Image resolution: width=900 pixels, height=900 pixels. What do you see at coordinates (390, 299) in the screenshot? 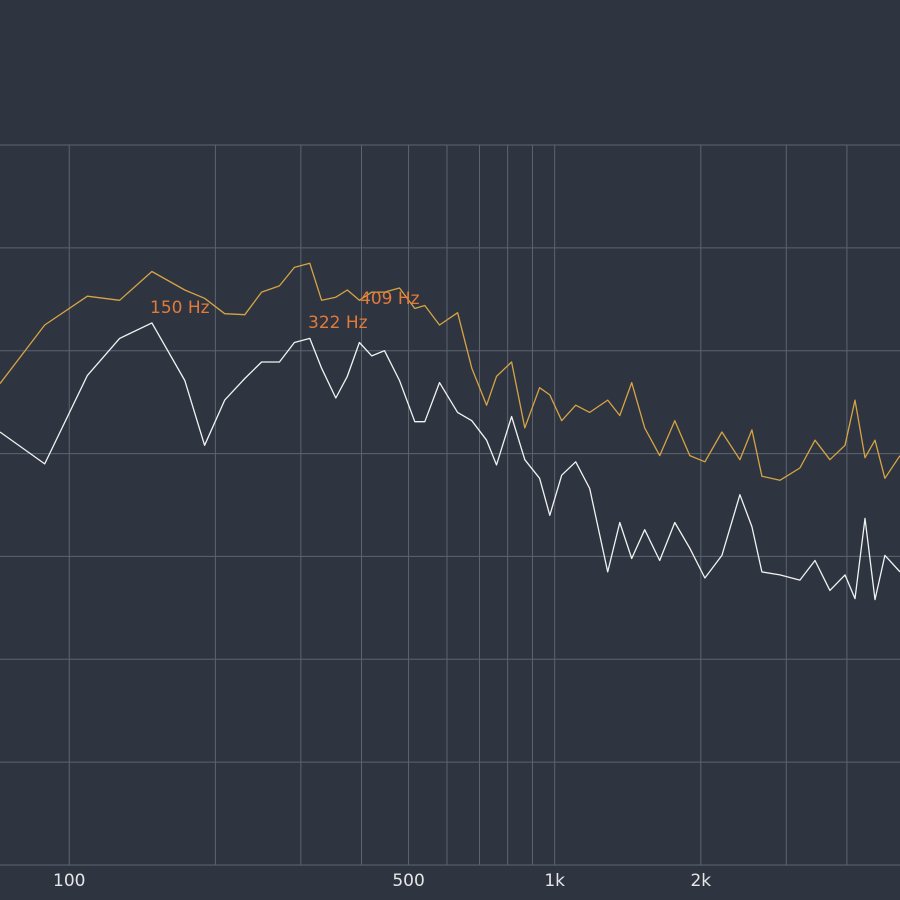
I see `peak-label: 409 Hz` at bounding box center [390, 299].